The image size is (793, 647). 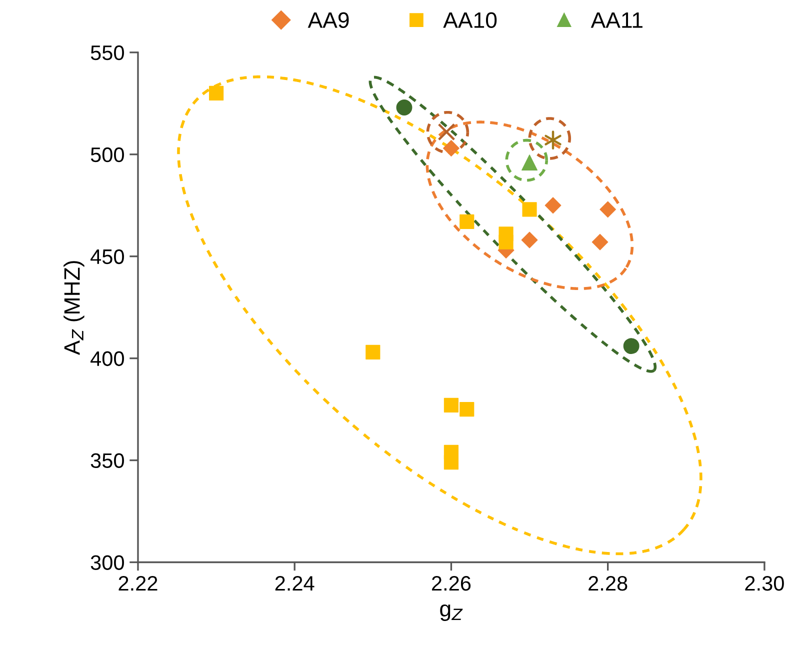 I want to click on y-tick-label: 550, so click(x=107, y=52).